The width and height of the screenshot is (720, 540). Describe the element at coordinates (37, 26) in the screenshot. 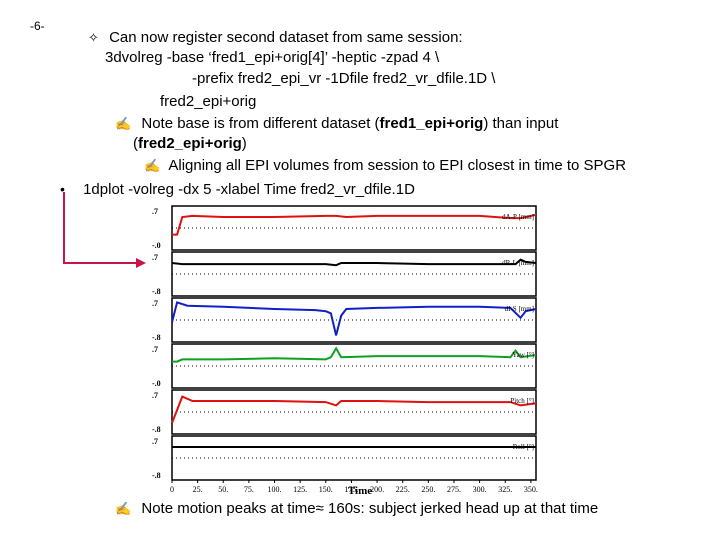

I see `slide-number: -6-` at that location.